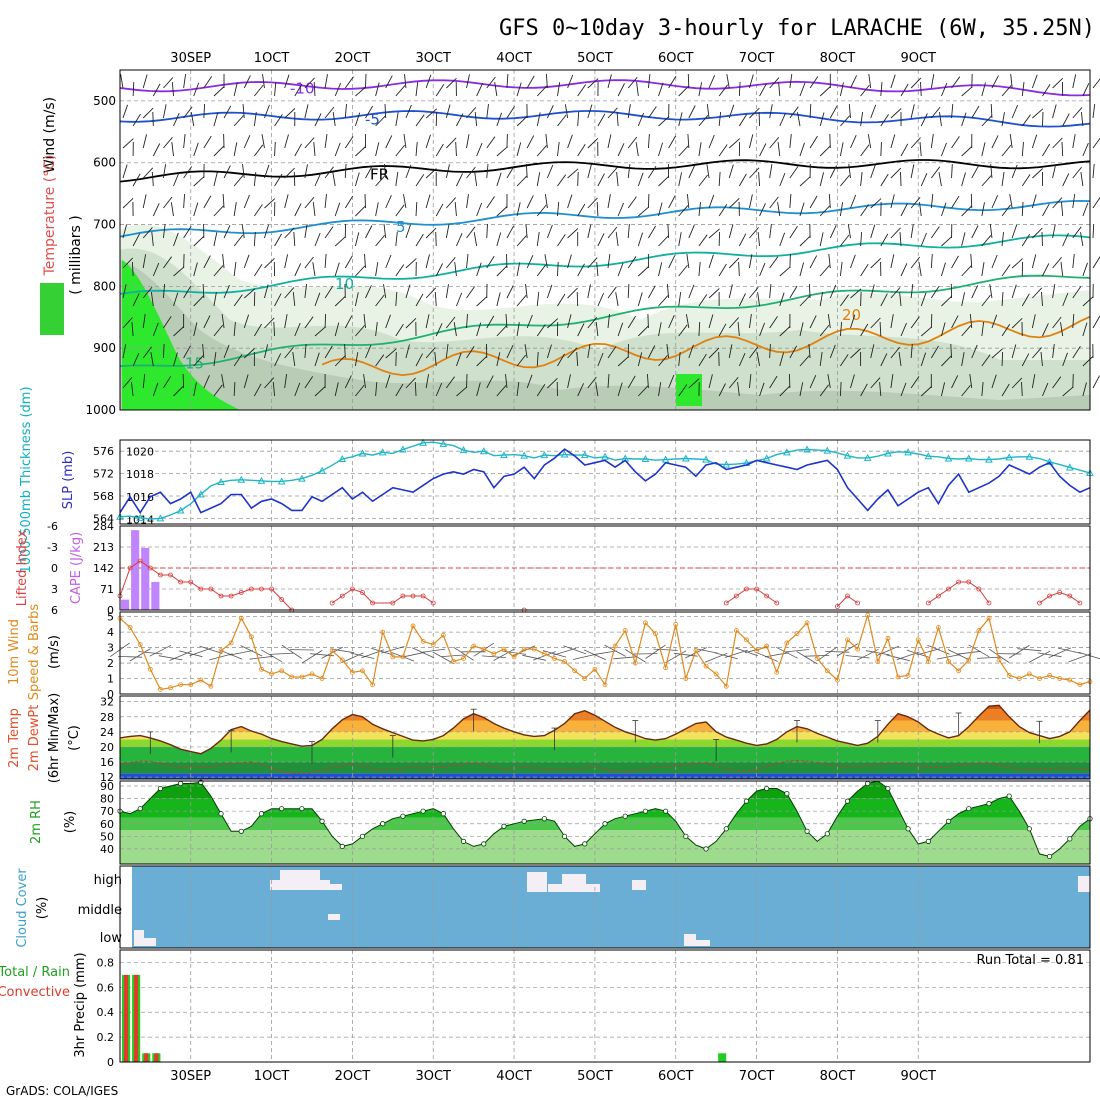  Describe the element at coordinates (106, 1037) in the screenshot. I see `y-tick-label: 0.2` at that location.